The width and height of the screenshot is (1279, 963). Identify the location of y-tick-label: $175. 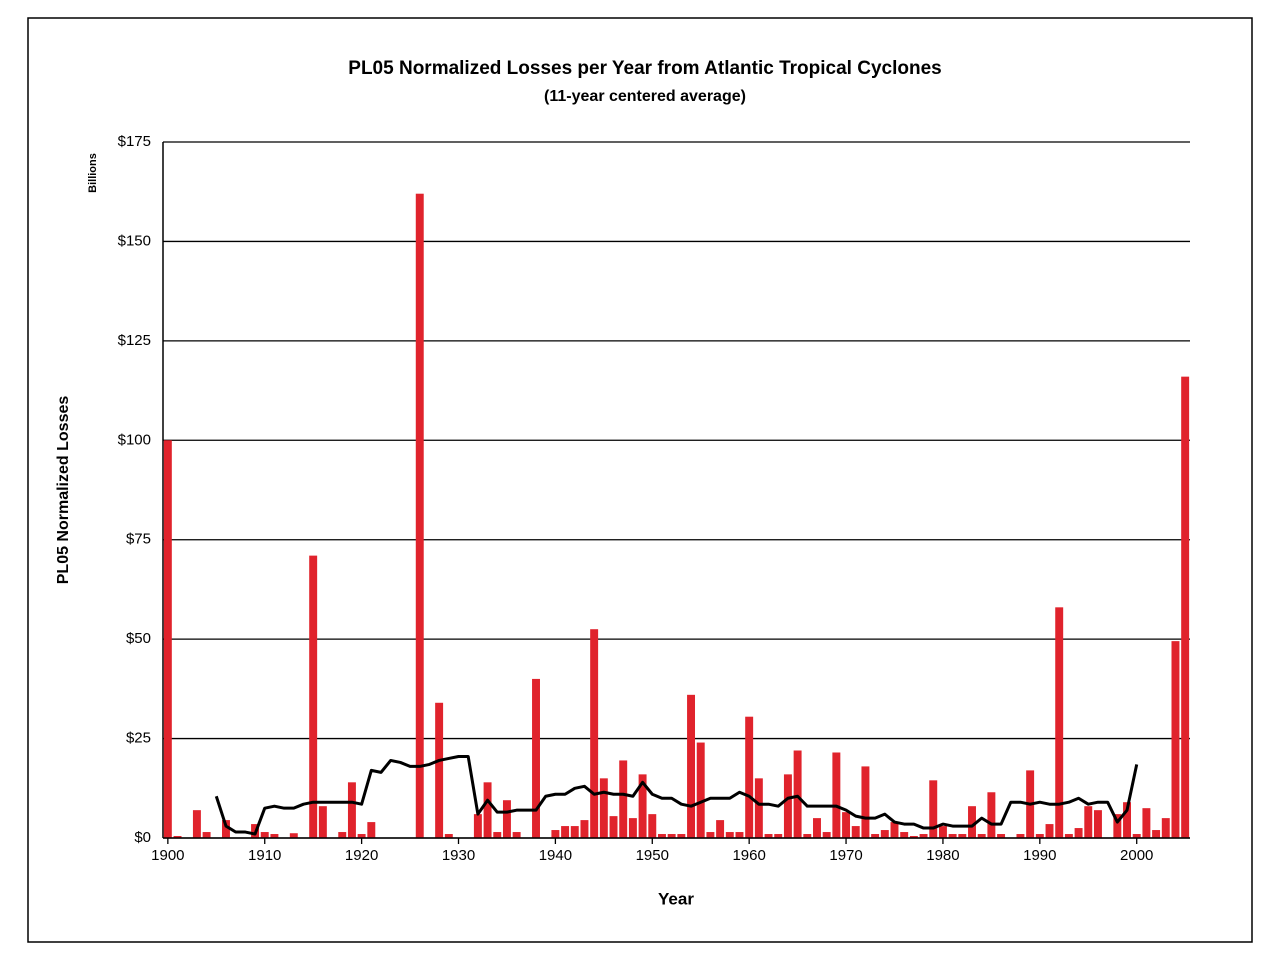
(134, 141).